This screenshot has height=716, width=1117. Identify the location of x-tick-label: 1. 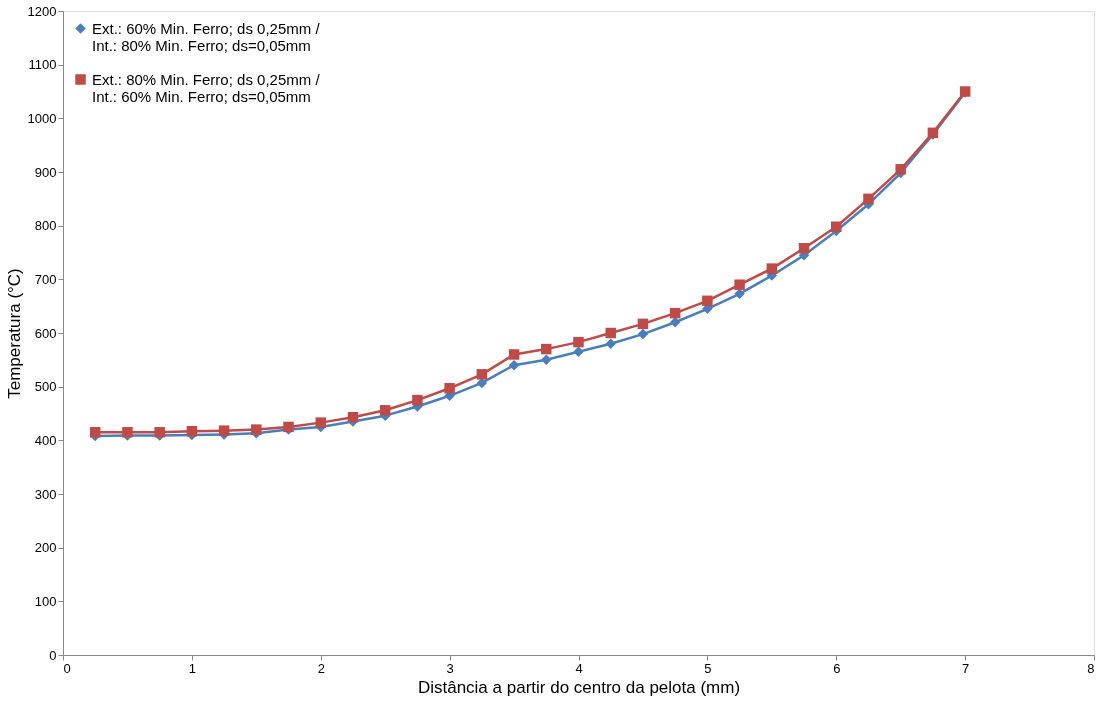
(192, 668).